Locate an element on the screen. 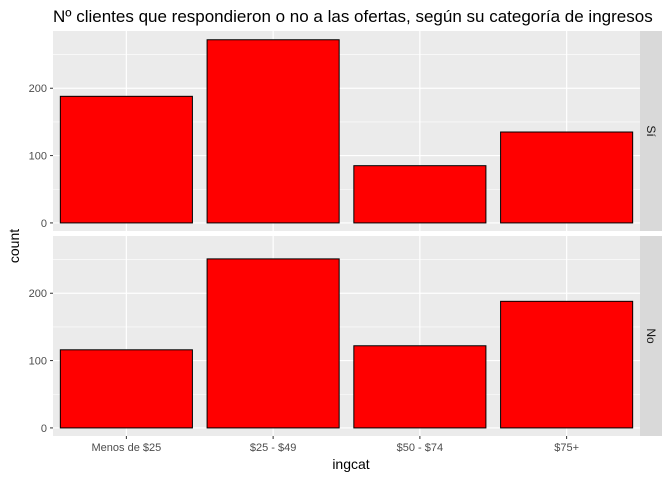 The image size is (672, 480). facet-strip-label: Sí is located at coordinates (651, 131).